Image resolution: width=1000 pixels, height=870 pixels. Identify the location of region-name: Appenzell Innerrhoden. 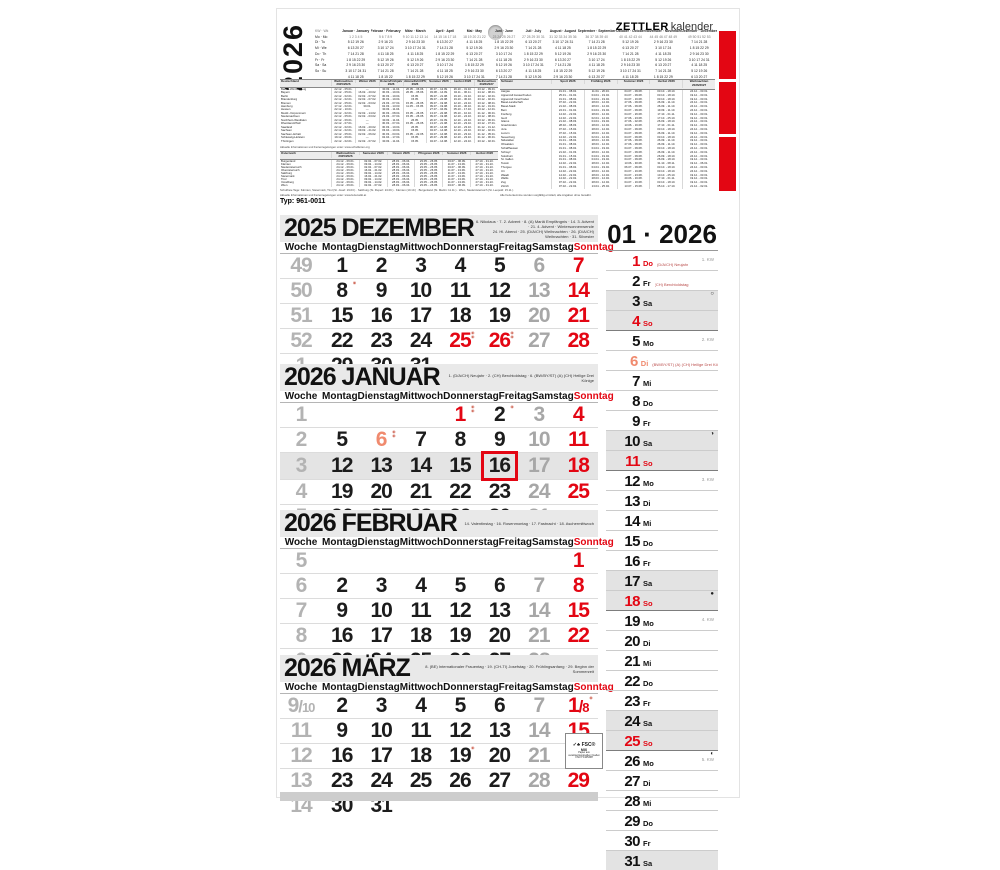
(515, 99).